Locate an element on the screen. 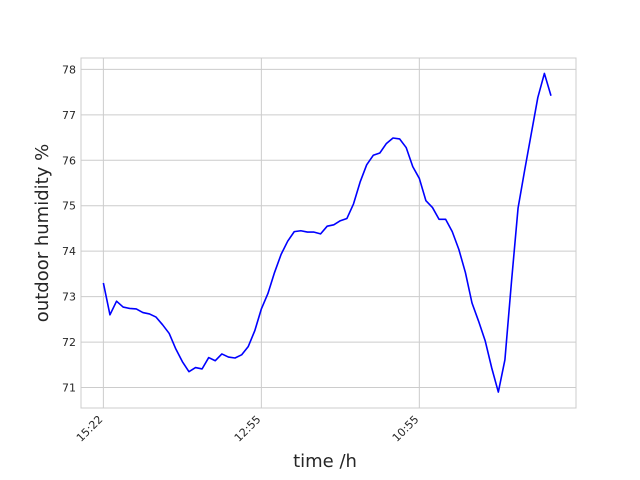 This screenshot has width=640, height=480. y-tick-label: 74 is located at coordinates (69, 251).